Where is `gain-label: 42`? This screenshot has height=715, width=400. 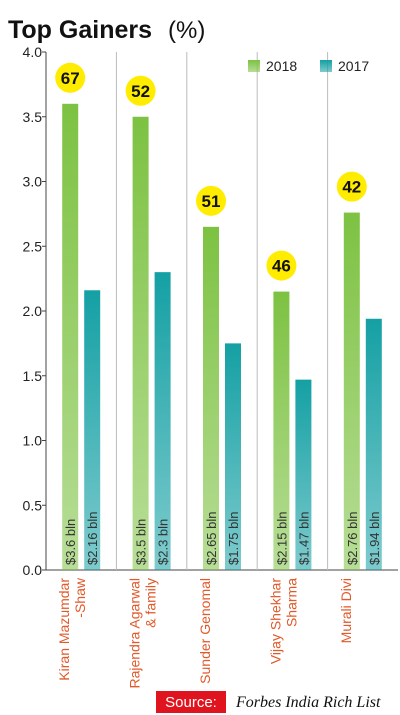
gain-label: 42 is located at coordinates (351, 187).